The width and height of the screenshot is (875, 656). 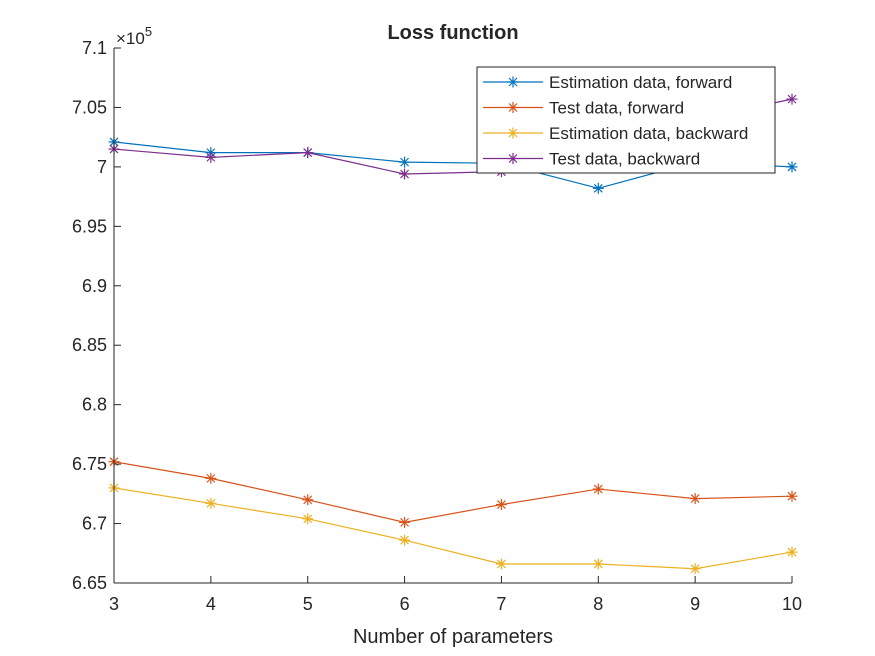 What do you see at coordinates (452, 33) in the screenshot?
I see `chart-title: Loss function` at bounding box center [452, 33].